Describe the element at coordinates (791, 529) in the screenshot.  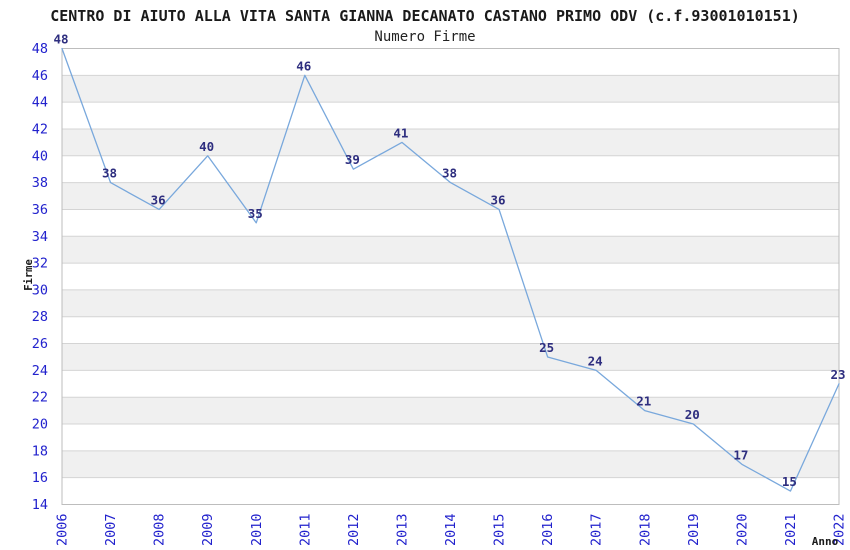
I see `x-tick-label: 2021` at that location.